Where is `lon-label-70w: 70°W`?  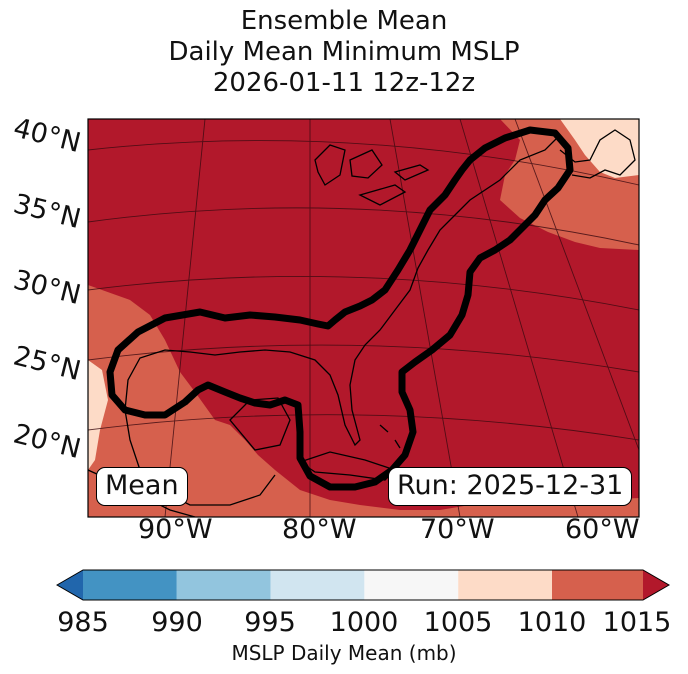
lon-label-70w: 70°W is located at coordinates (457, 529).